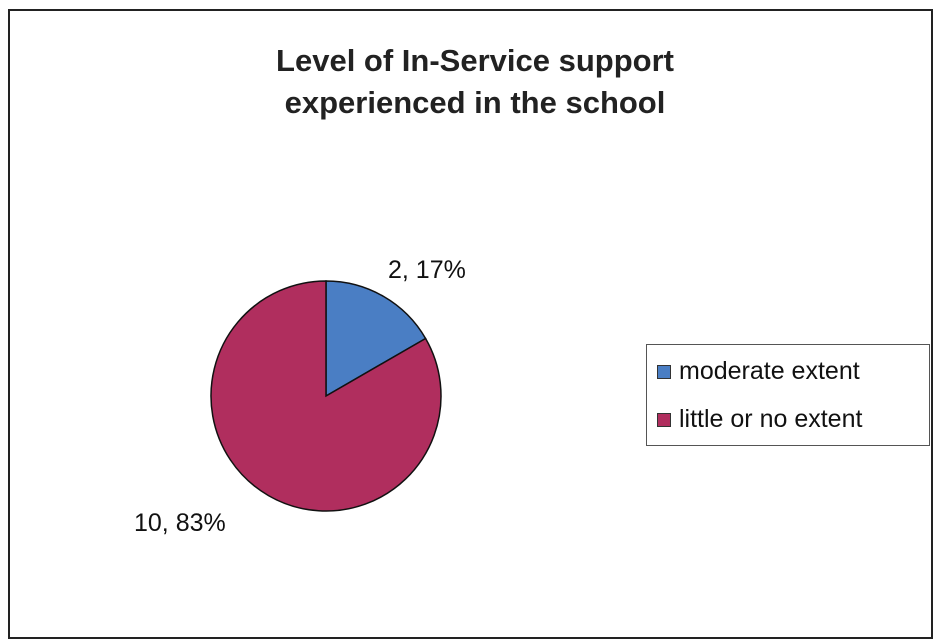  What do you see at coordinates (788, 395) in the screenshot?
I see `legend: moderate extent little or no extent` at bounding box center [788, 395].